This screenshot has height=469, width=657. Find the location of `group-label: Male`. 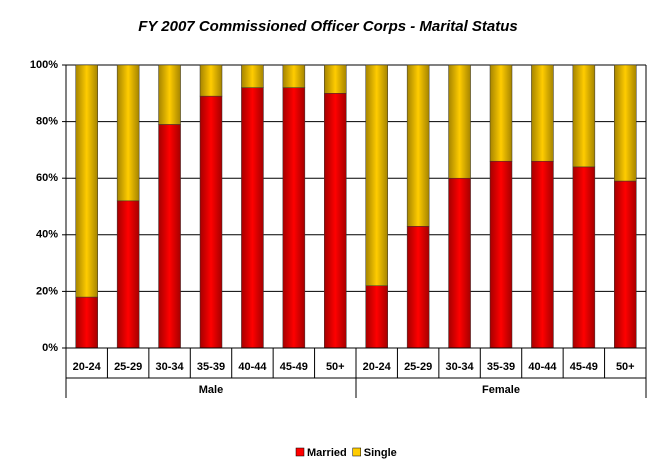

group-label: Male is located at coordinates (211, 390).